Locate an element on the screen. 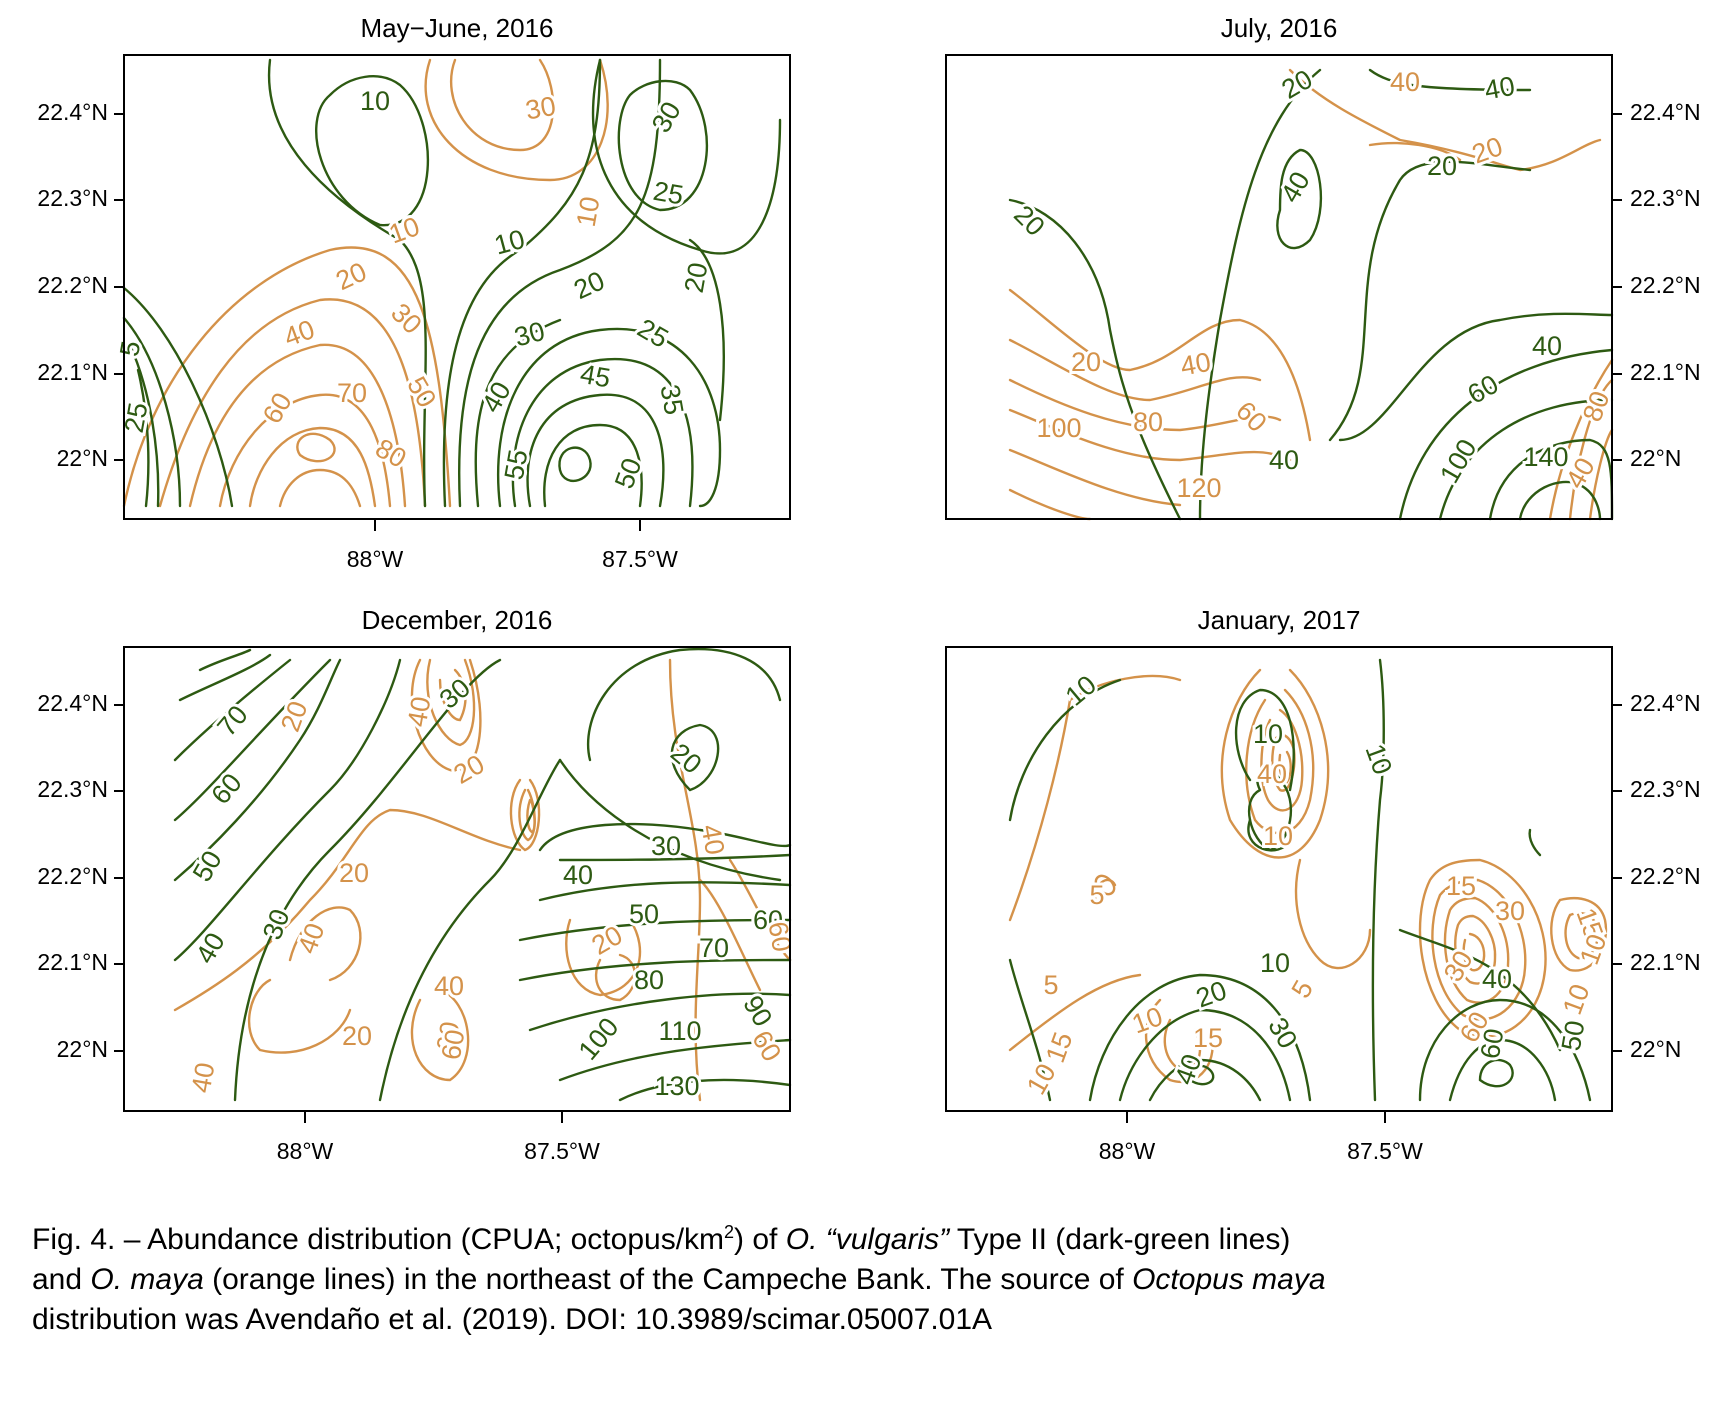 This screenshot has height=1409, width=1732. vulgaris-contour-label: 100 is located at coordinates (599, 1039).